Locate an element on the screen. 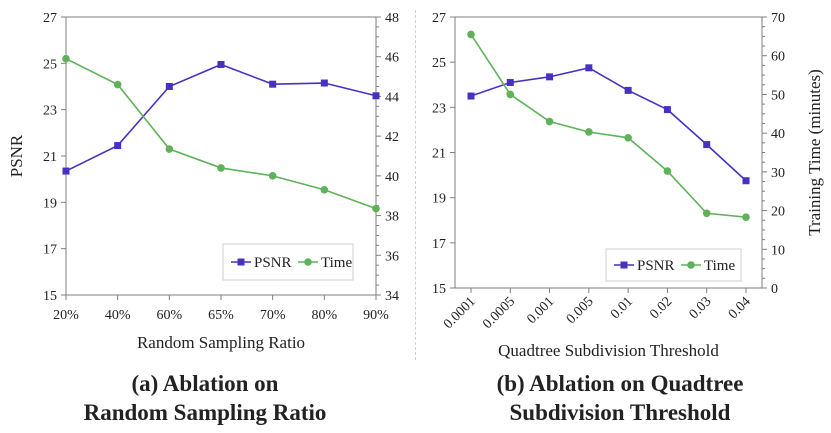 This screenshot has width=831, height=433. figure-caption-line: Random Sampling Ratio is located at coordinates (205, 412).